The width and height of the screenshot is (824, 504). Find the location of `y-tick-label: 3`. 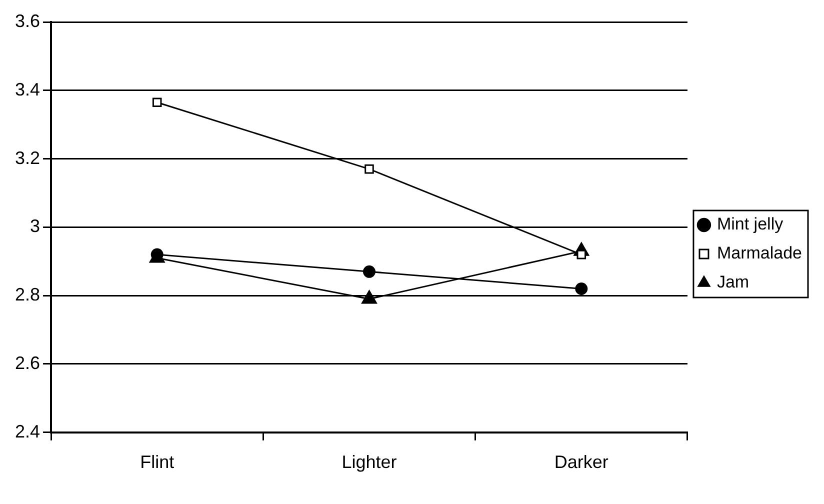

y-tick-label: 3 is located at coordinates (35, 226).